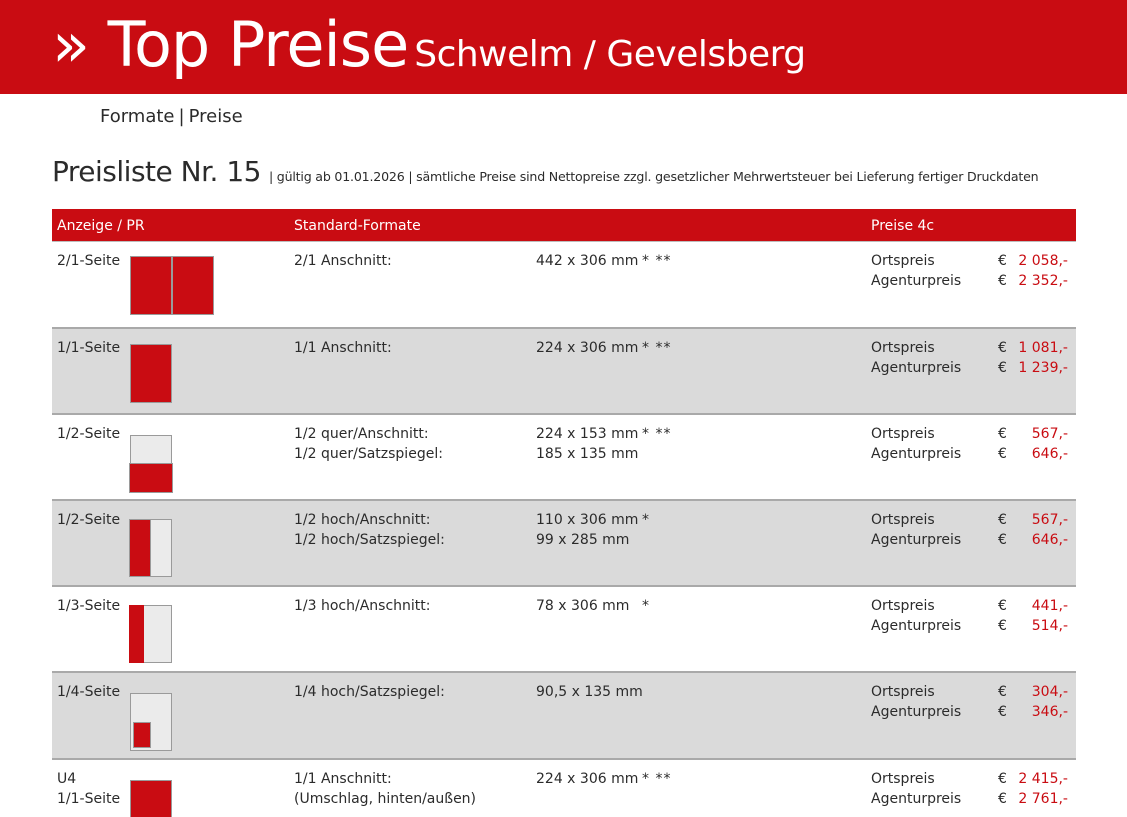 This screenshot has height=817, width=1127. I want to click on format-size: 224 x 153 mm 185 x 135 mm, so click(587, 444).